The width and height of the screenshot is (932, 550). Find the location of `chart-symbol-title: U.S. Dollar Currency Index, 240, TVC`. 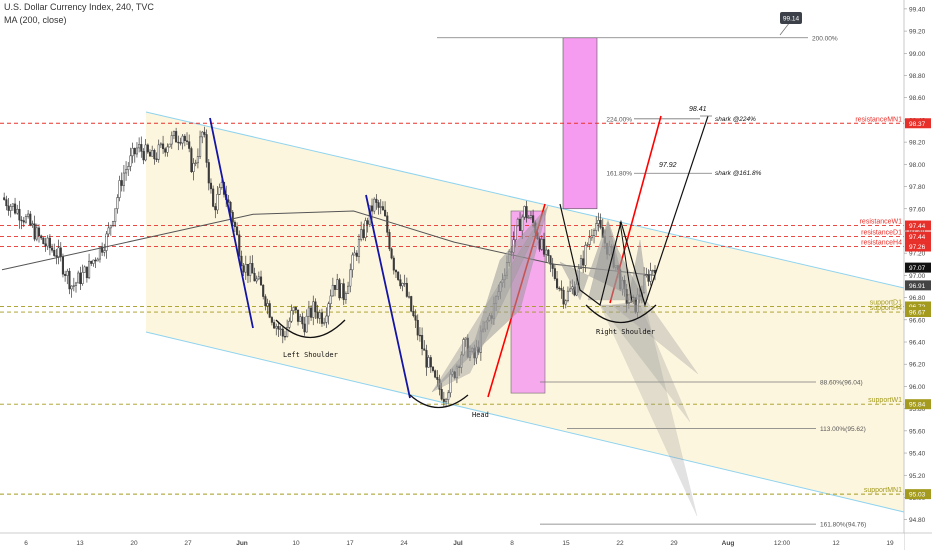

chart-symbol-title: U.S. Dollar Currency Index, 240, TVC is located at coordinates (79, 7).